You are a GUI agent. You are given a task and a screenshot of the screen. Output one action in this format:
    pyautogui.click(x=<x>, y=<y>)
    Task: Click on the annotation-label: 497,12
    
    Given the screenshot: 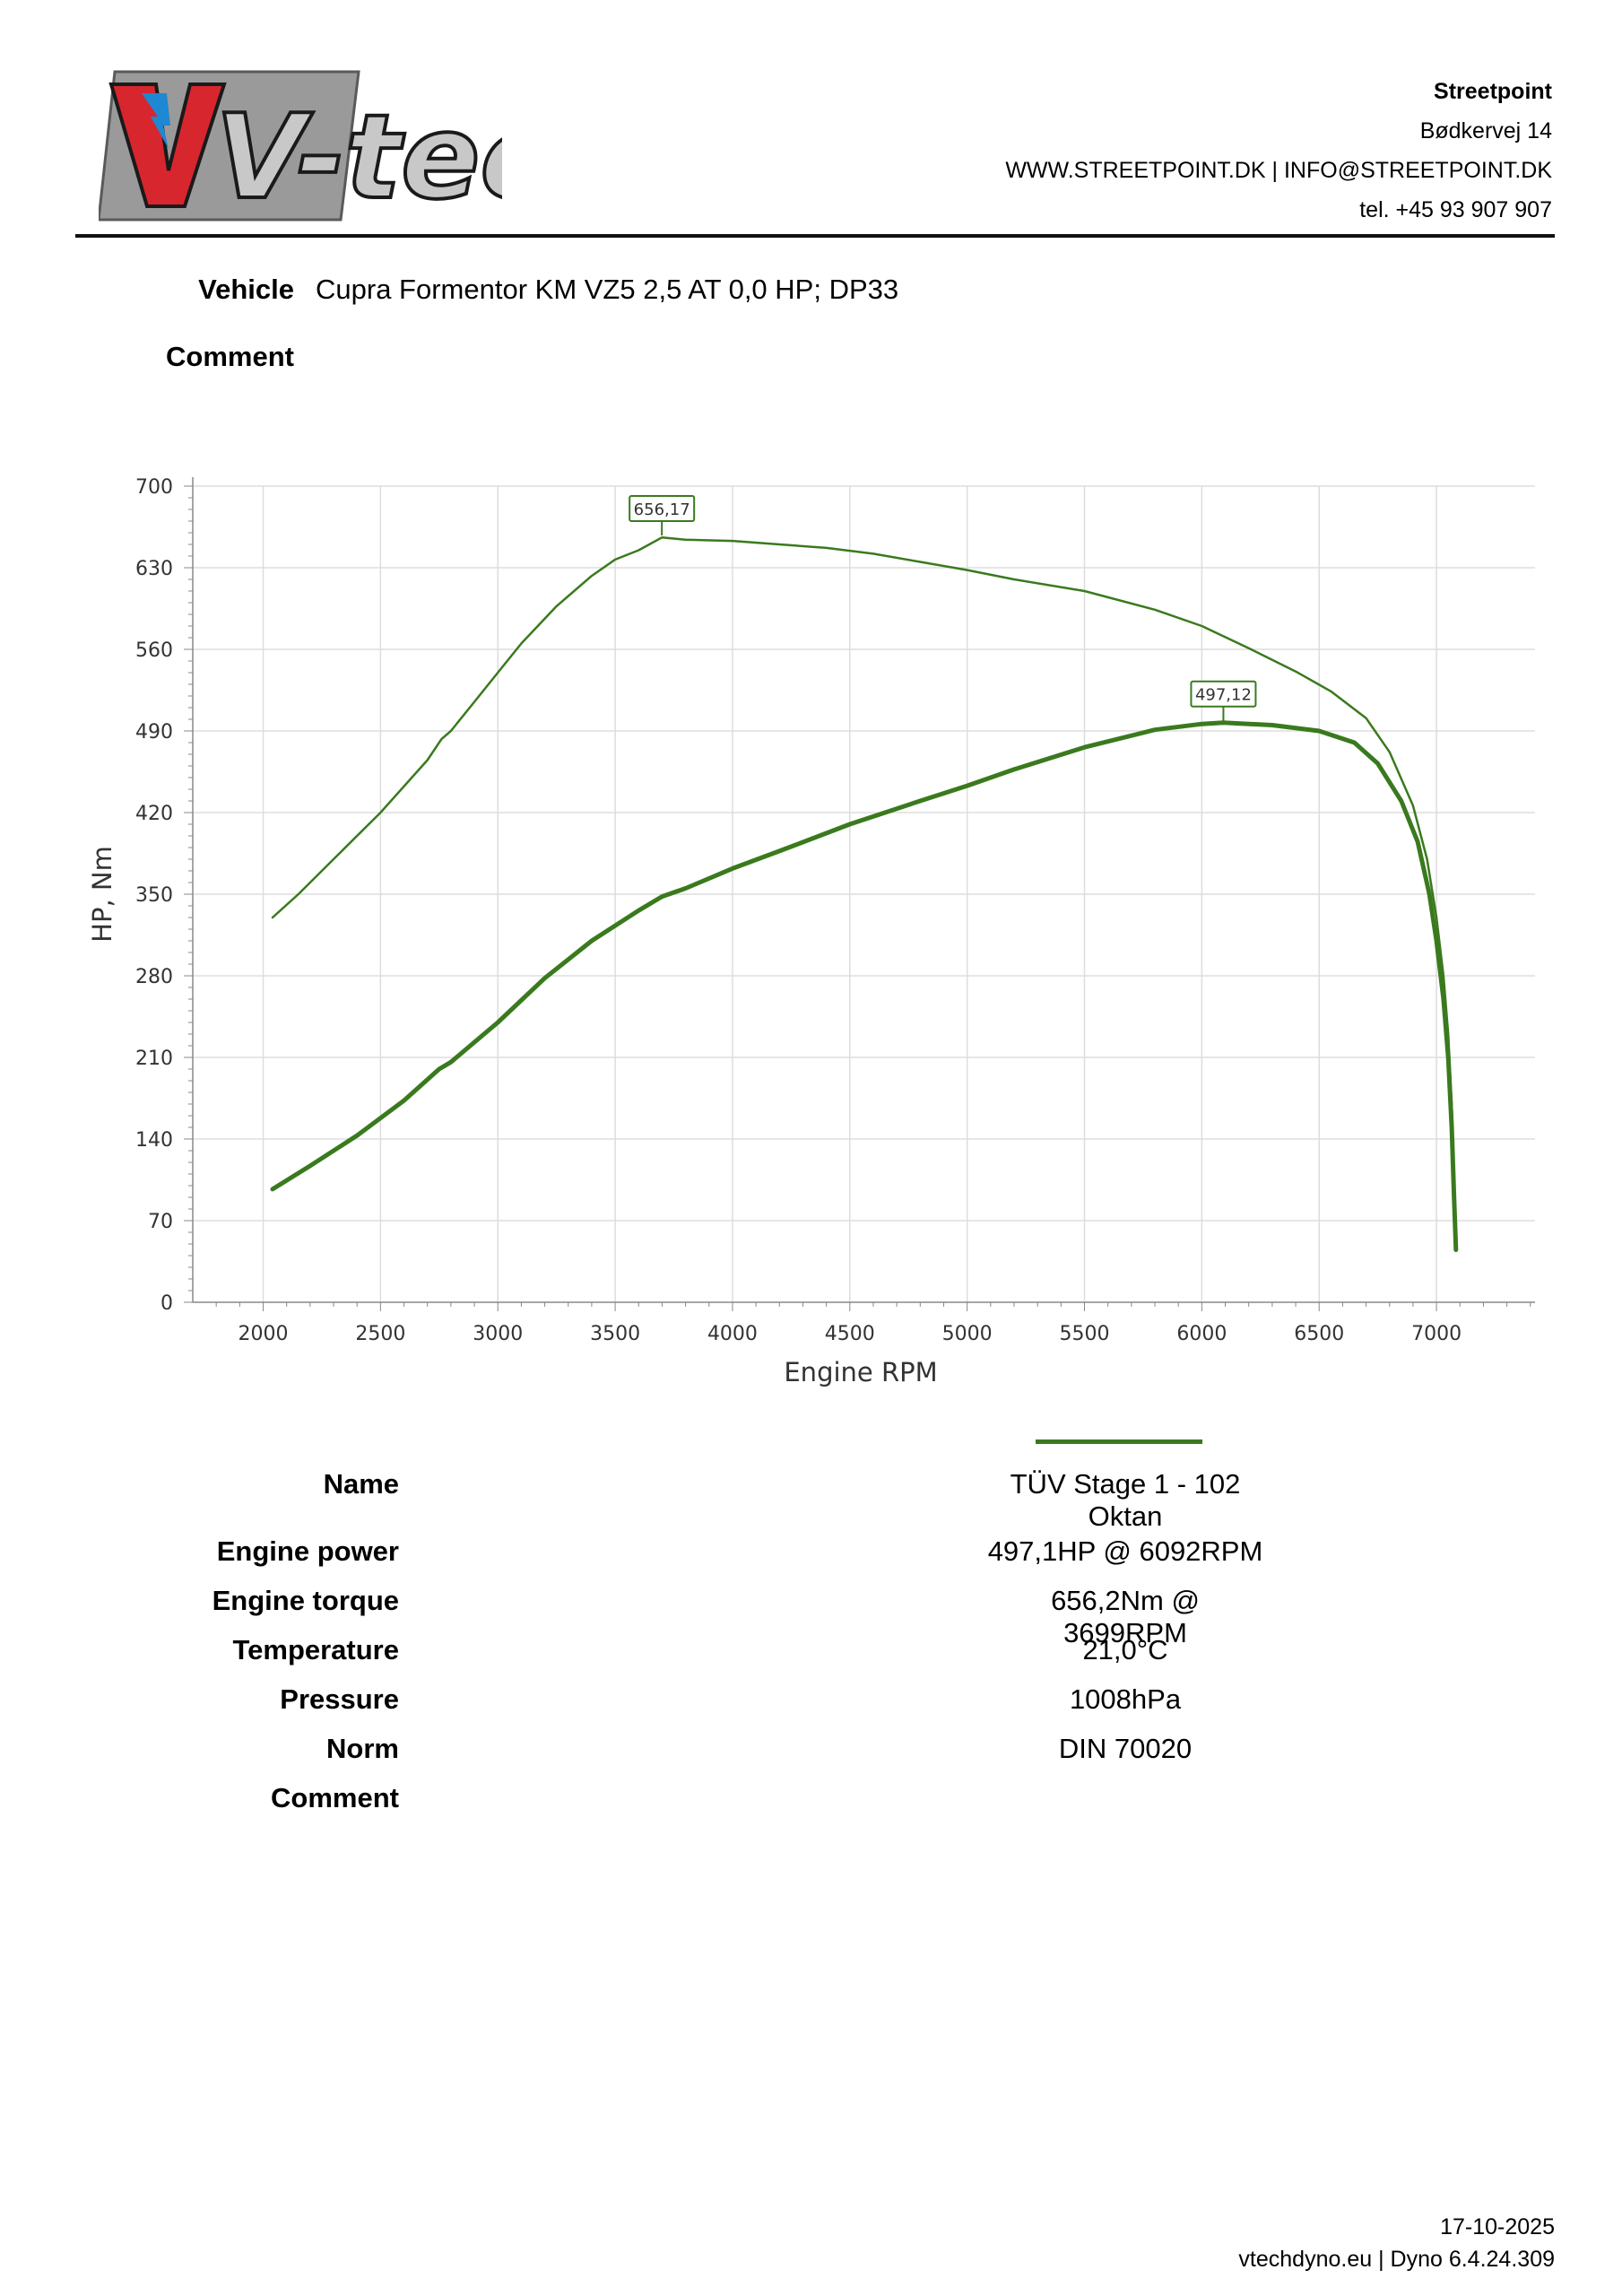 What is the action you would take?
    pyautogui.click(x=1223, y=695)
    